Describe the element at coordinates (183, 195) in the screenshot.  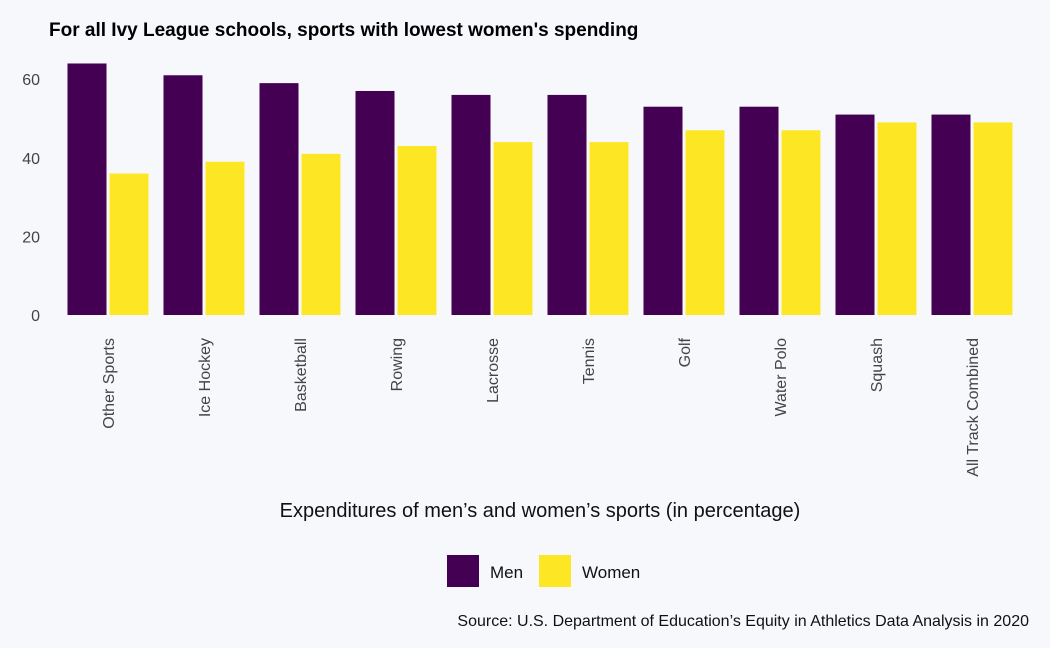
I see `bar-men-ice-hockey` at that location.